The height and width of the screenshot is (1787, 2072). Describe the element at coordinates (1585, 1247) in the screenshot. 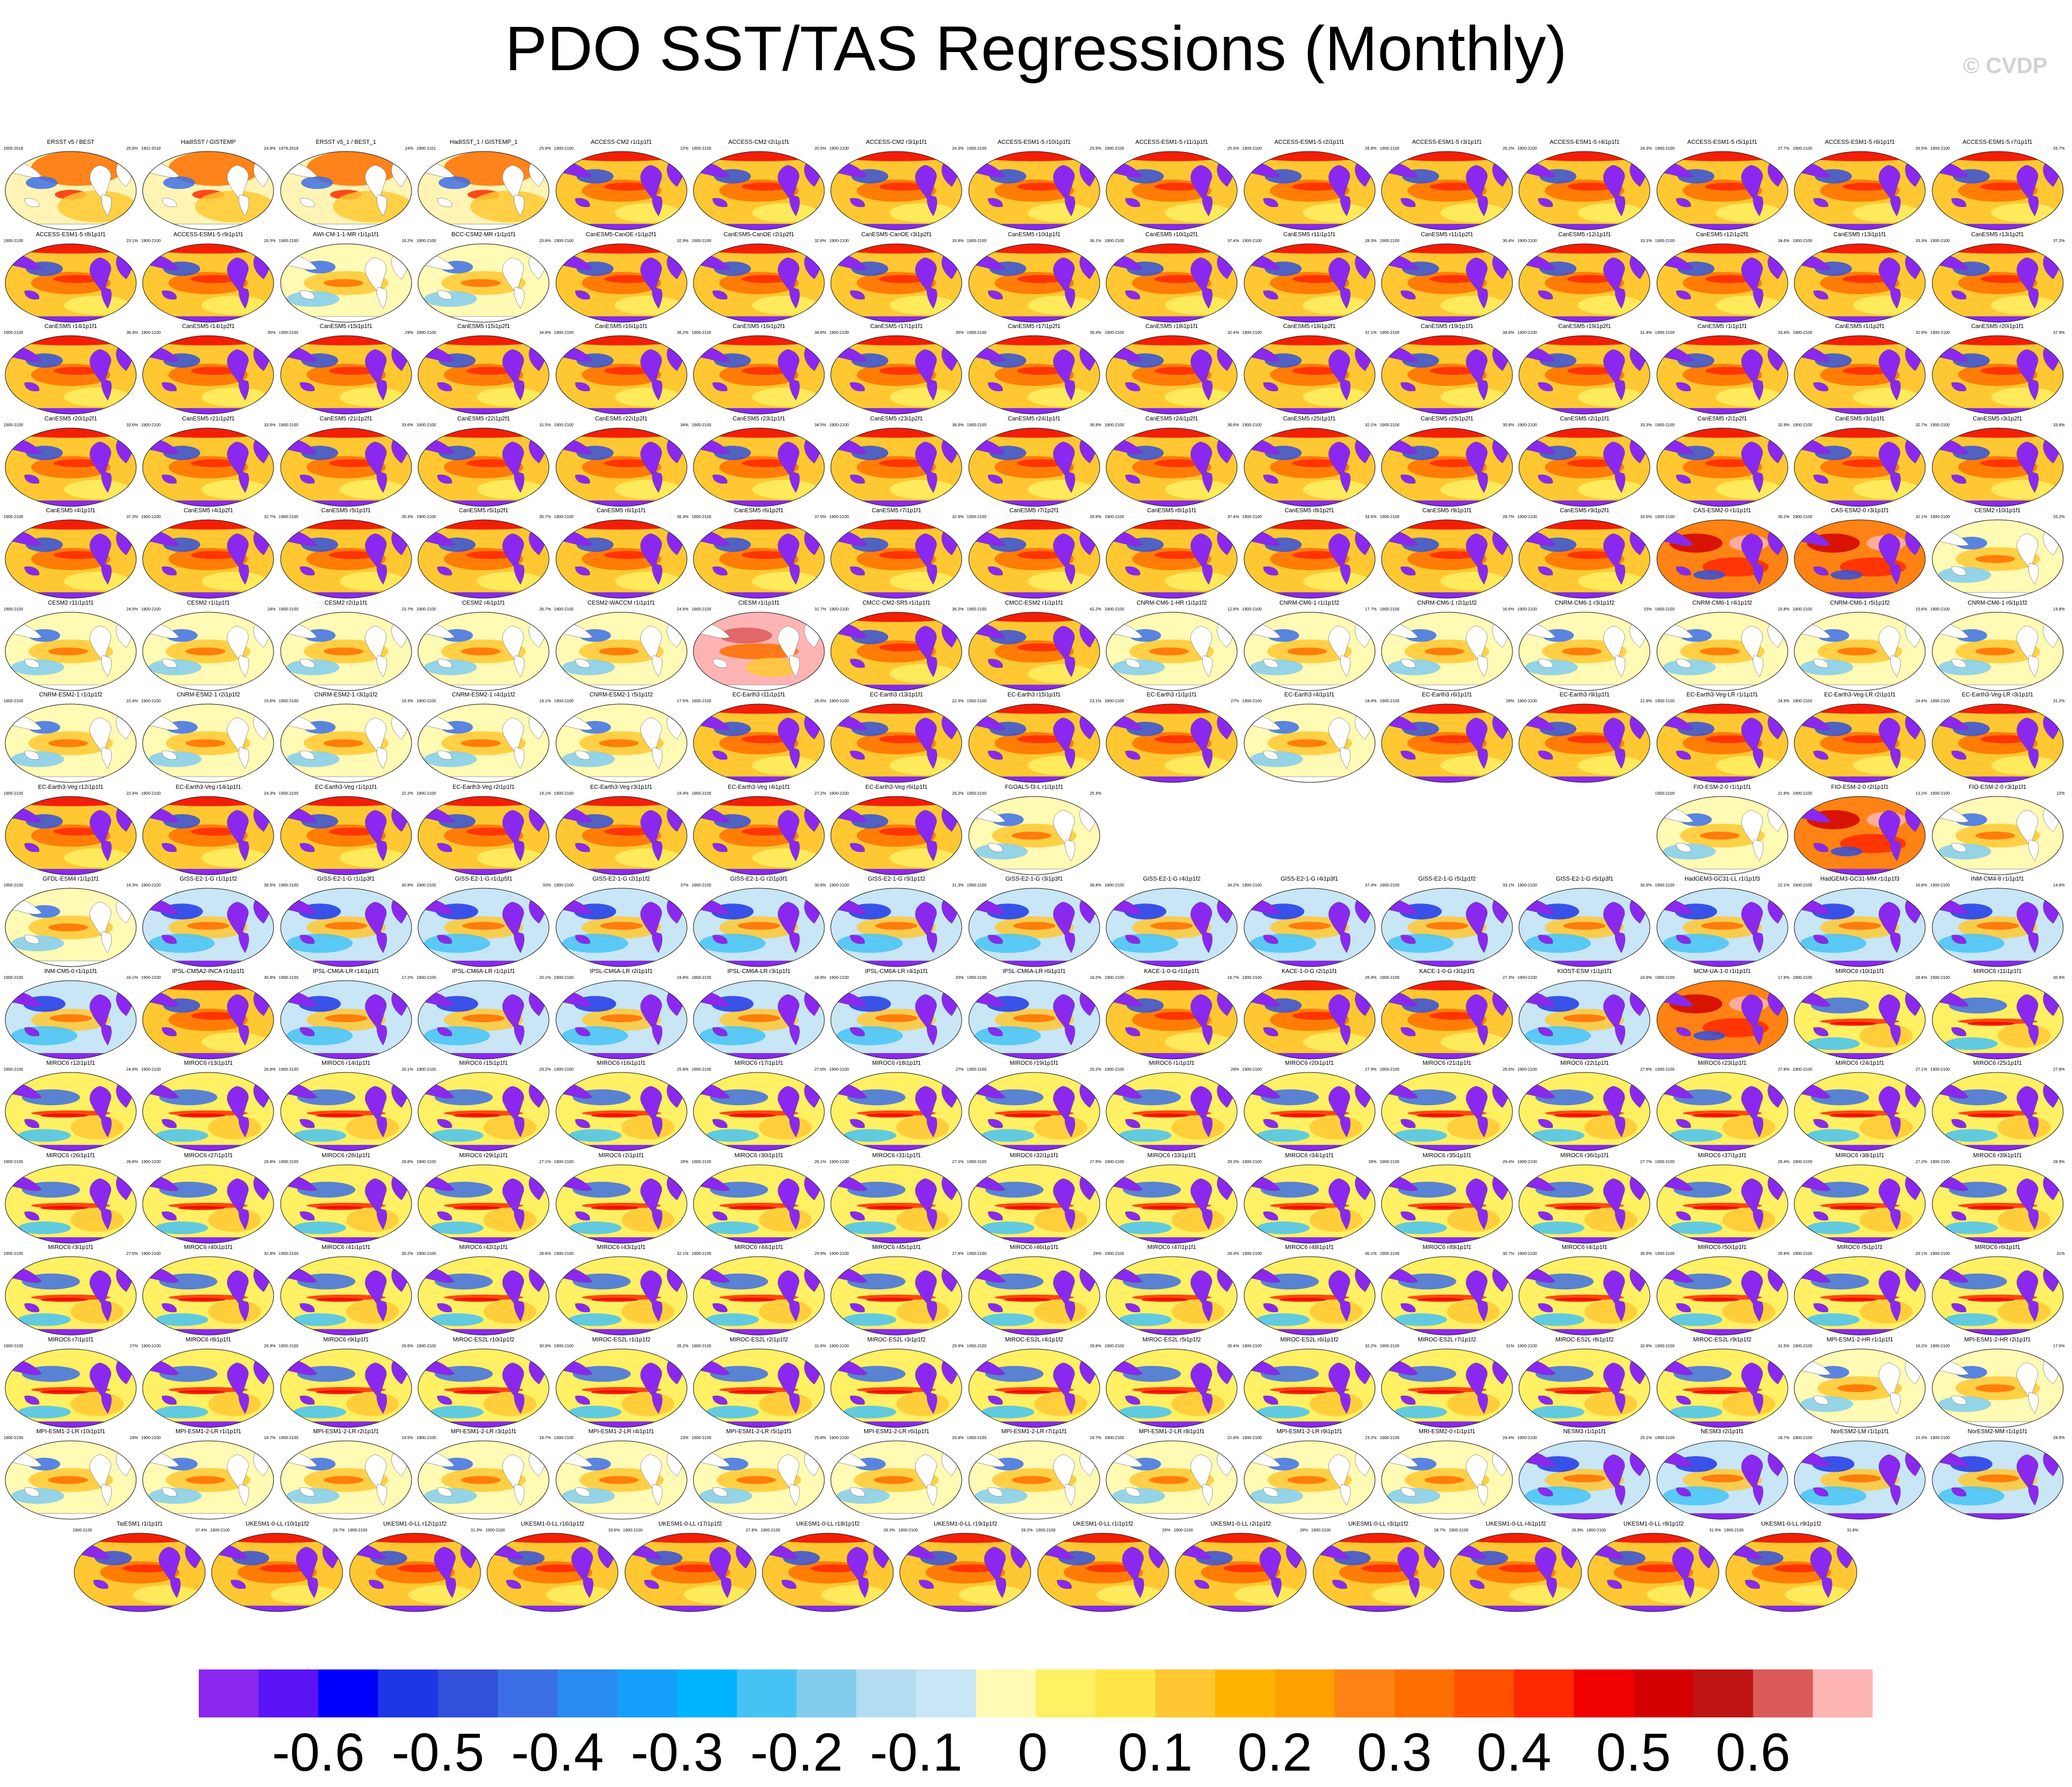

I see `panel-title: MIROC6 r4i1p1f1` at that location.